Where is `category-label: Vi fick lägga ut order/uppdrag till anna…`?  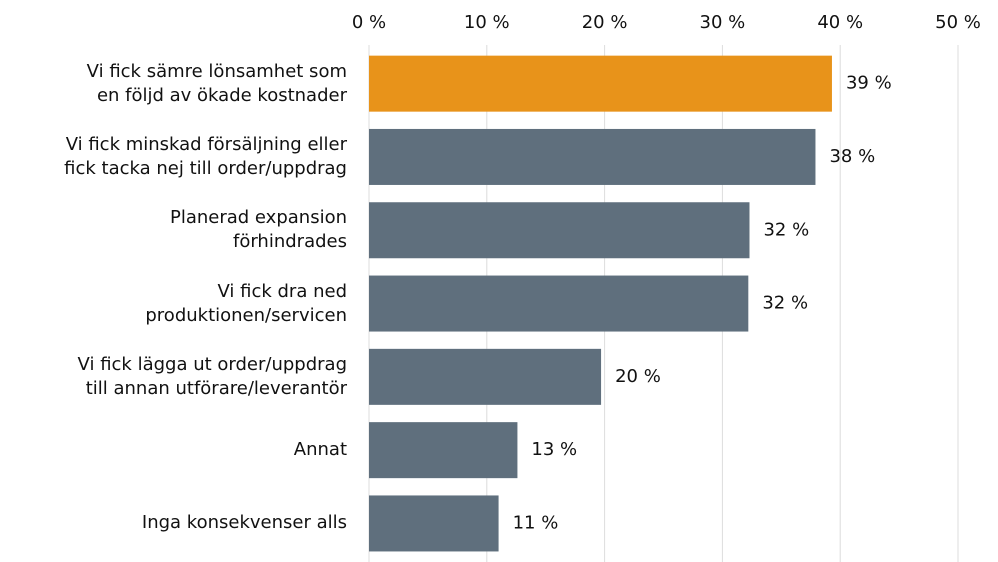 category-label: Vi fick lägga ut order/uppdrag till anna… is located at coordinates (212, 376).